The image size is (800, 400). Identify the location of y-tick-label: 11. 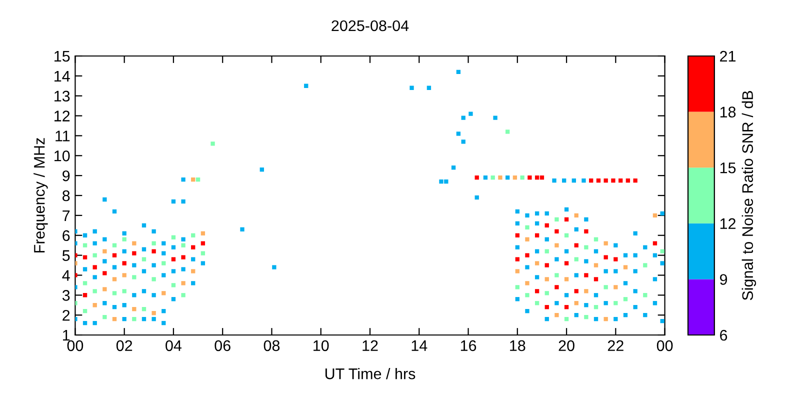
(63, 136).